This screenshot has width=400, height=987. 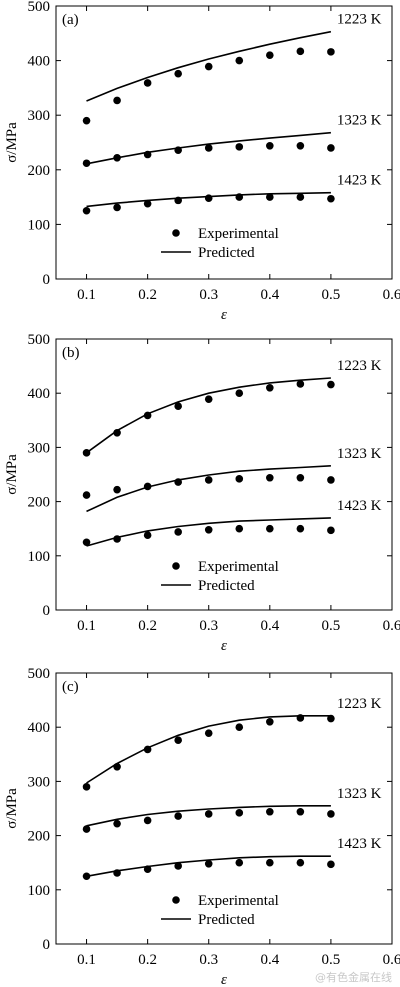 I want to click on y-axis-label: σ/MPa, so click(x=12, y=808).